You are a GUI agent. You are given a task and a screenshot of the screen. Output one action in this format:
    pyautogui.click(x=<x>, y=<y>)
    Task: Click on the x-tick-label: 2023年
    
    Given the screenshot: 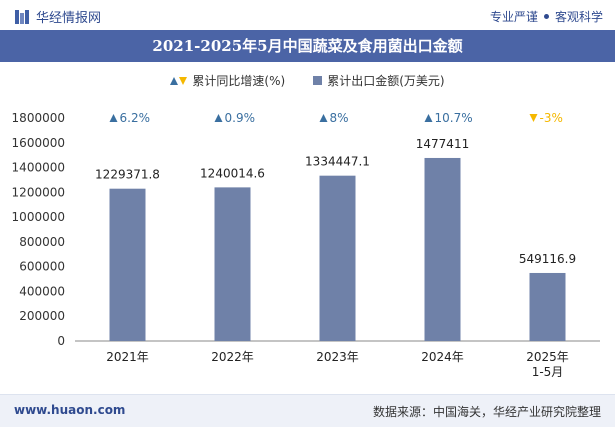 What is the action you would take?
    pyautogui.click(x=337, y=357)
    